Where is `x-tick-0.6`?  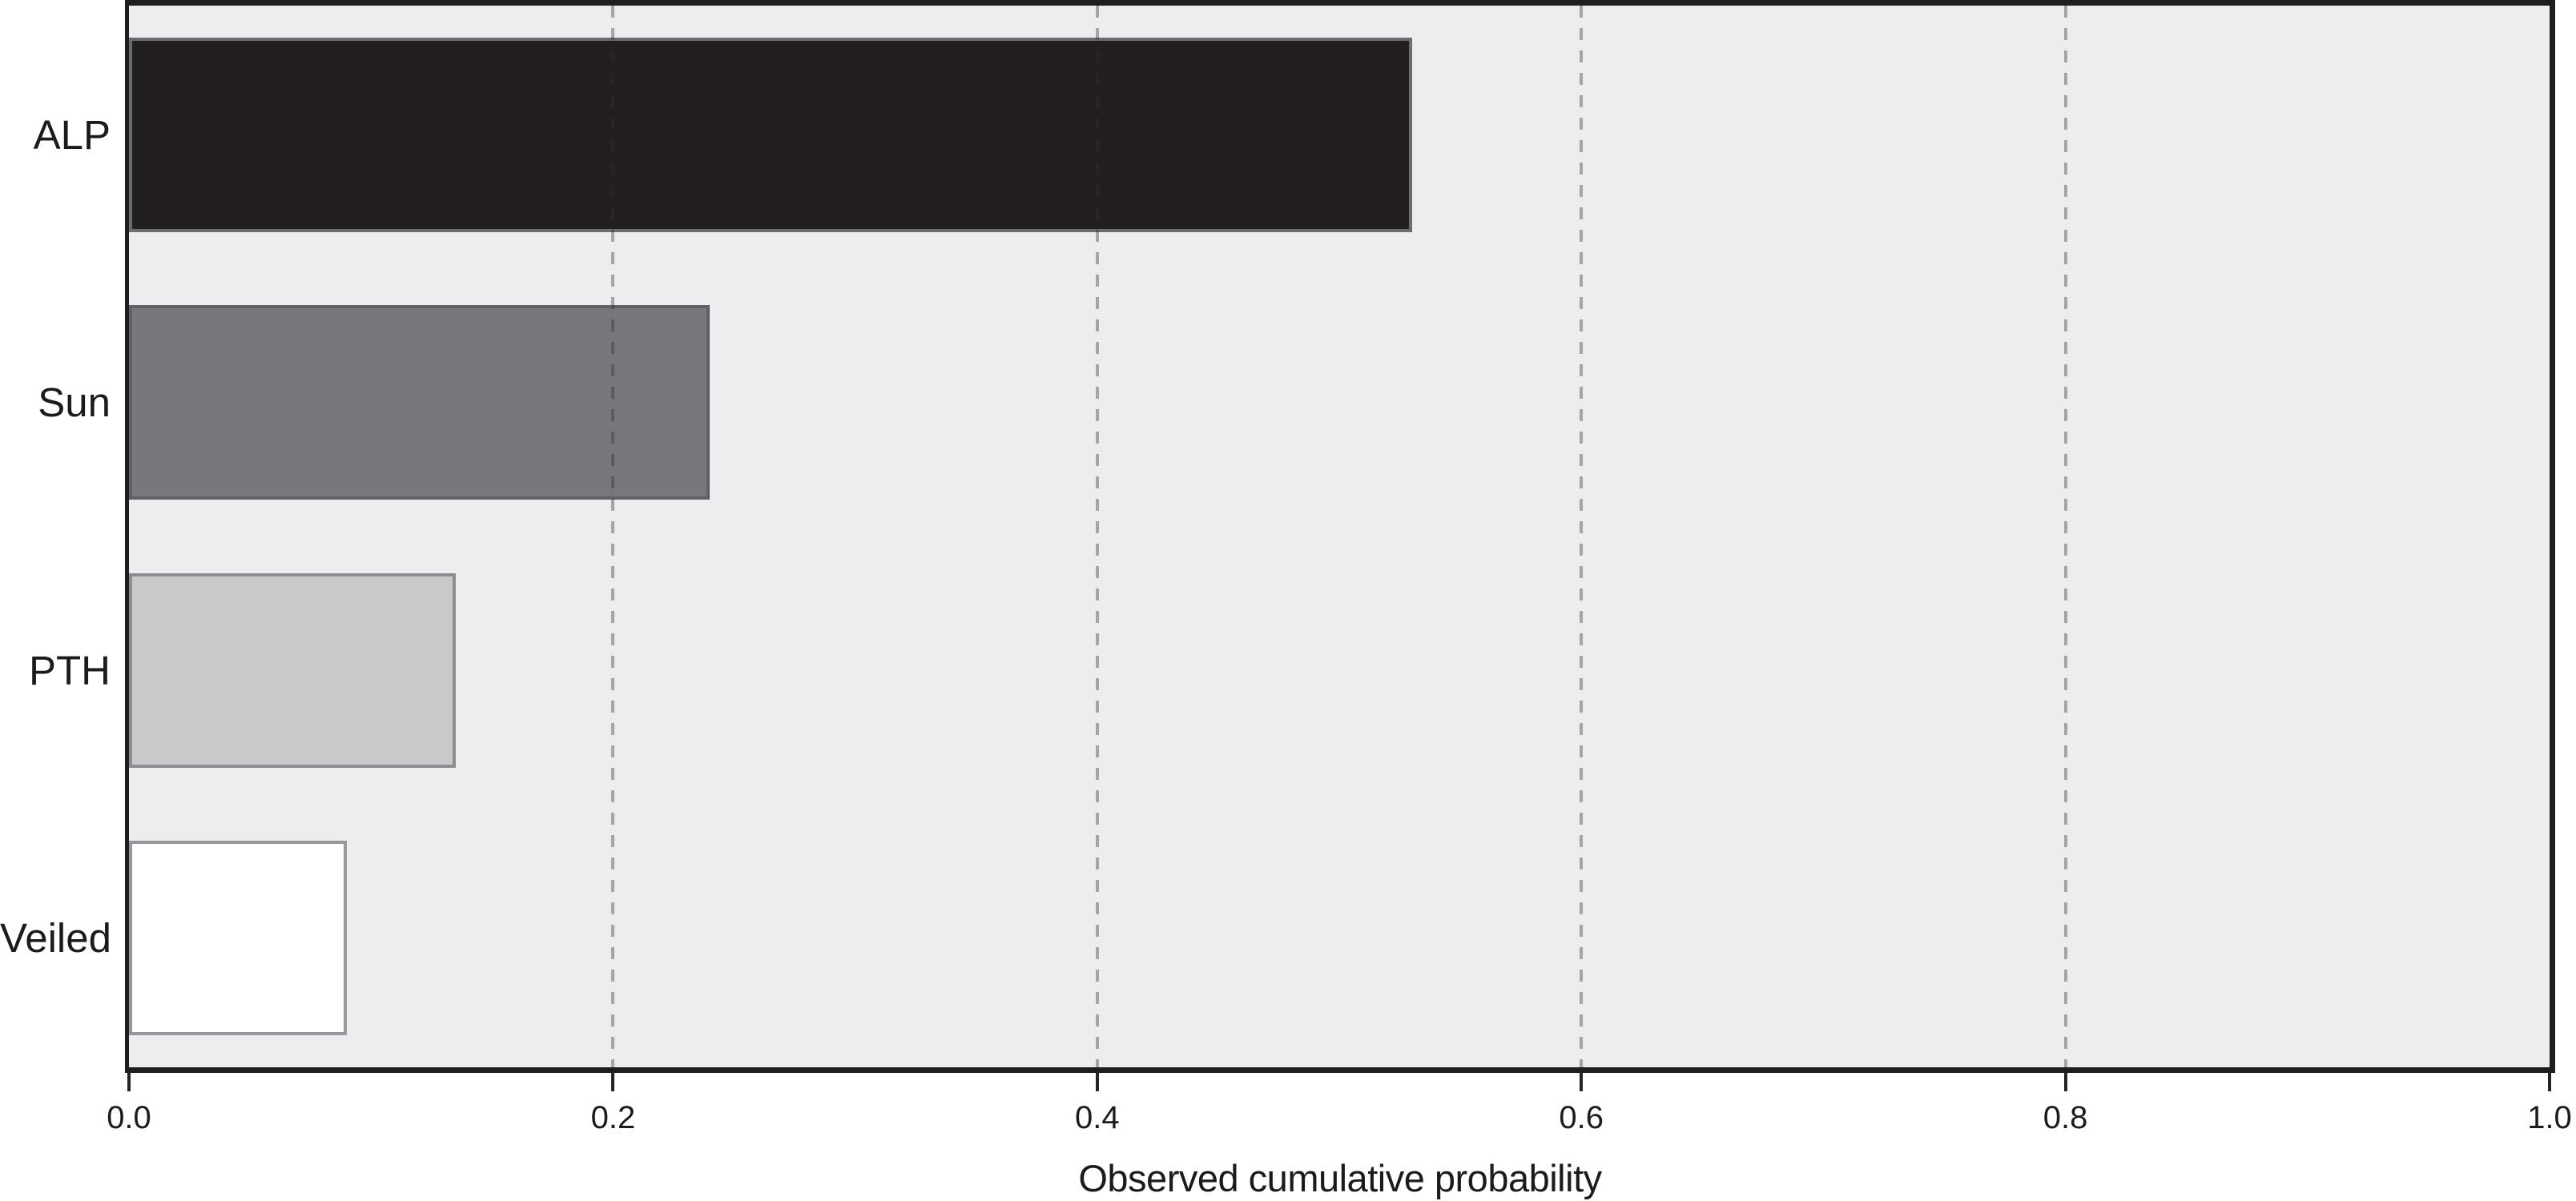 x-tick-0.6 is located at coordinates (1582, 1082).